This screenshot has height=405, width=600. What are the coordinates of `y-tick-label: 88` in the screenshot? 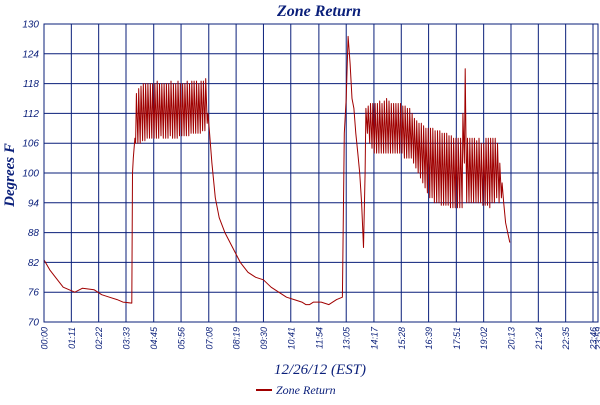 It's located at (34, 233).